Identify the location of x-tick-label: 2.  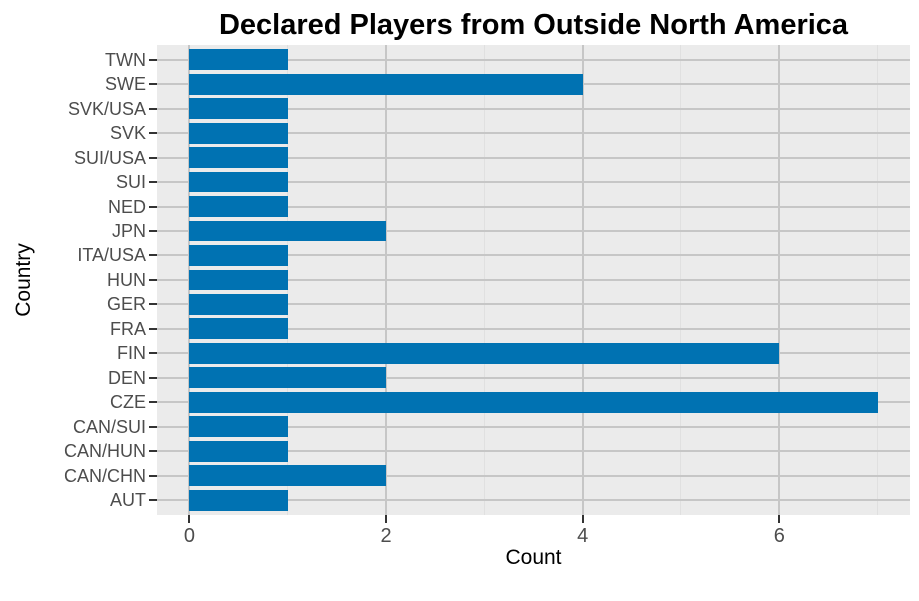
(386, 536).